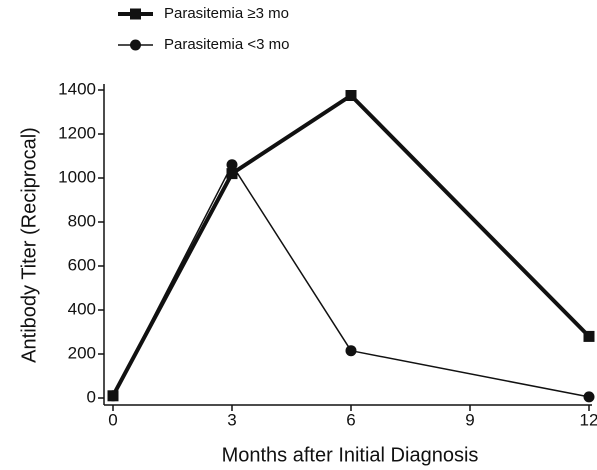 Image resolution: width=597 pixels, height=470 pixels. Describe the element at coordinates (350, 419) in the screenshot. I see `x-tick-label: 6` at that location.